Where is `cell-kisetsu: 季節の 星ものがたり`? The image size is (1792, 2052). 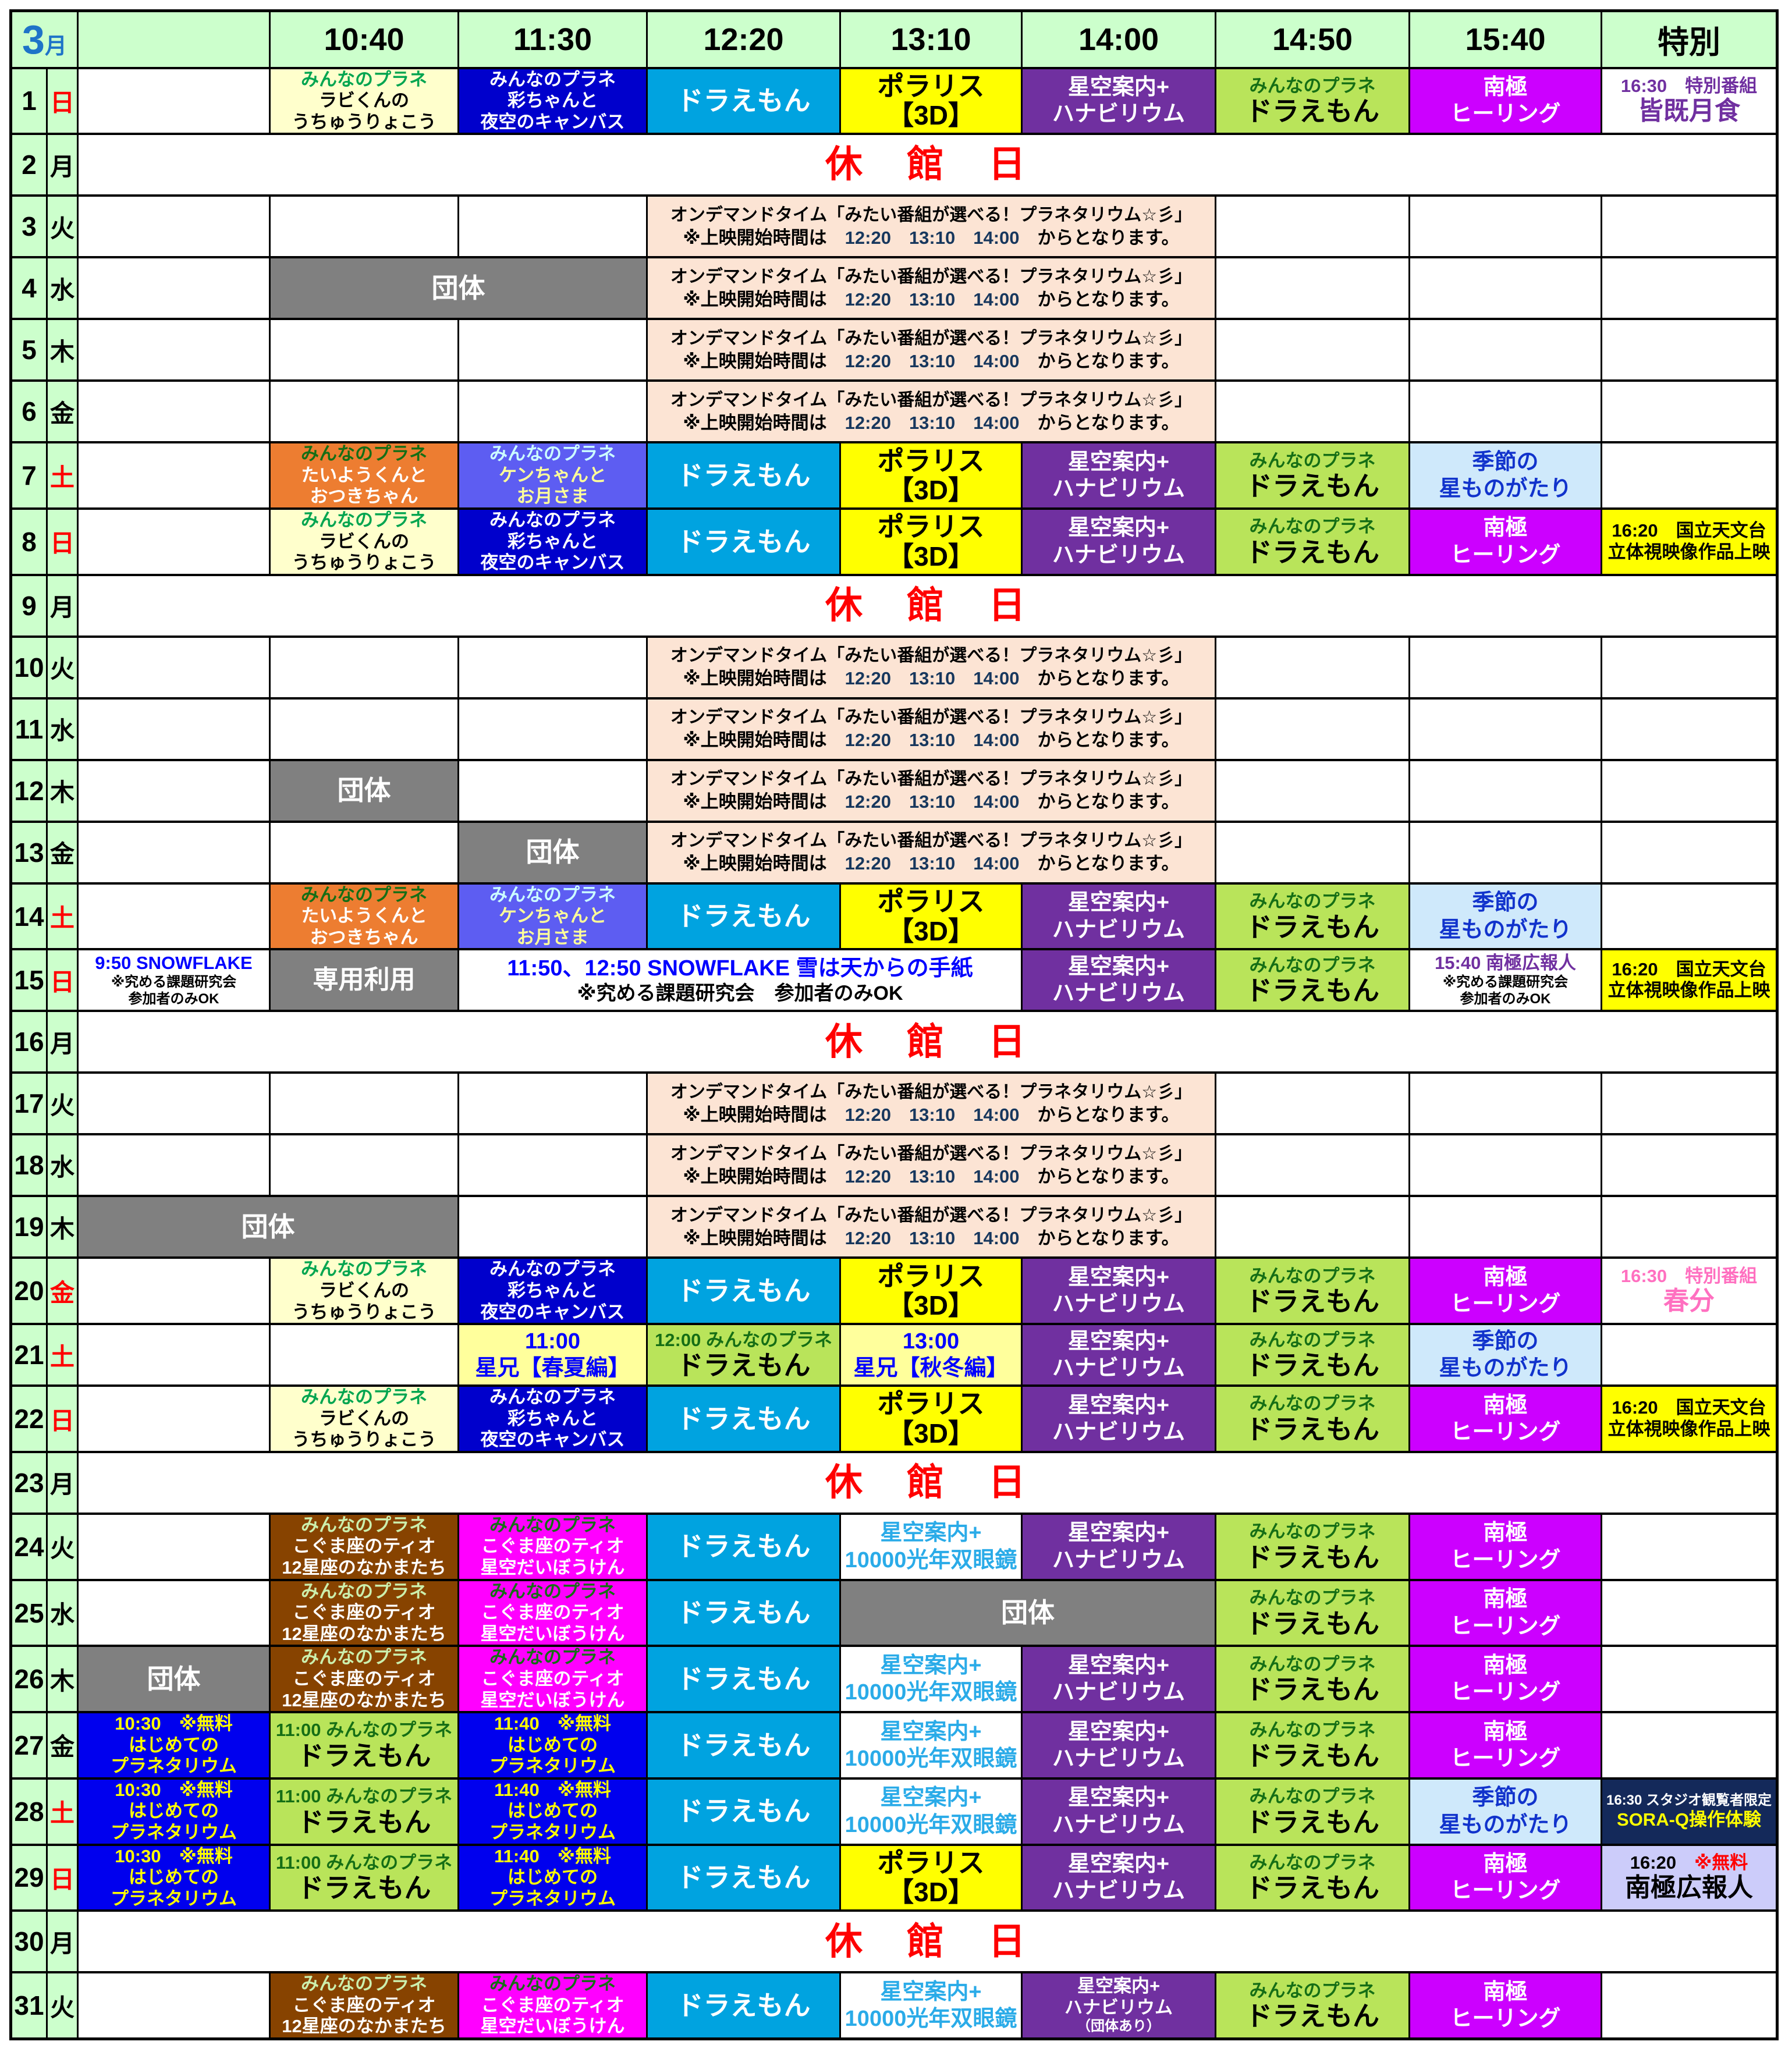 cell-kisetsu: 季節の 星ものがたり is located at coordinates (1505, 475).